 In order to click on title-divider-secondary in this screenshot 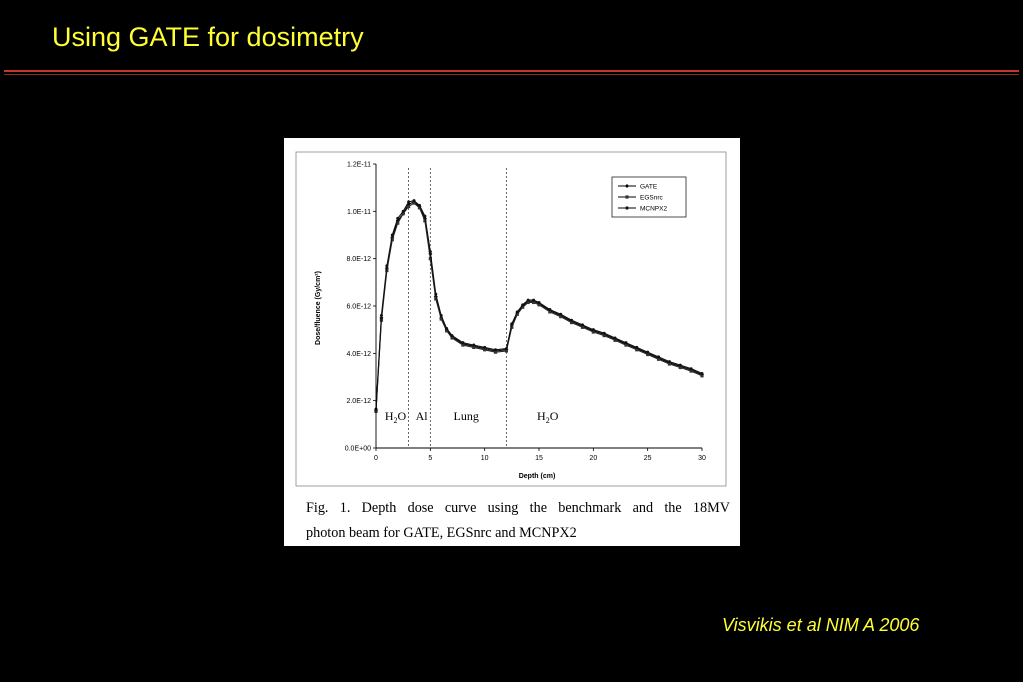, I will do `click(511, 74)`.